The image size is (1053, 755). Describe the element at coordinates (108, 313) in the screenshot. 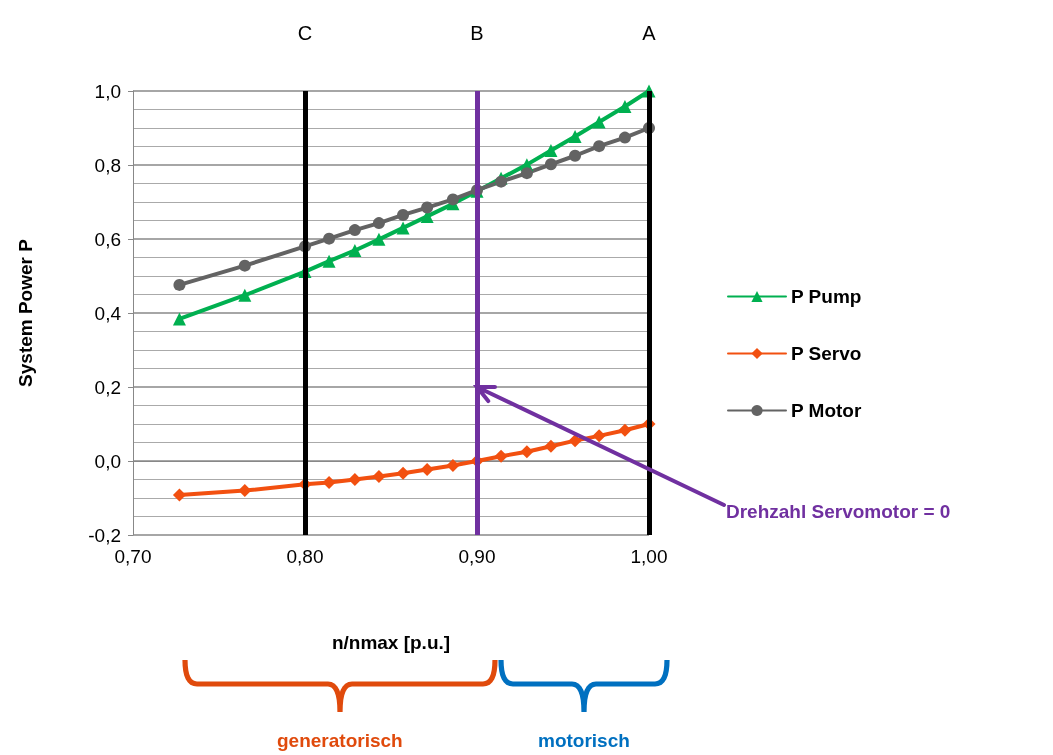

I see `y-tick-label: 0,4` at that location.